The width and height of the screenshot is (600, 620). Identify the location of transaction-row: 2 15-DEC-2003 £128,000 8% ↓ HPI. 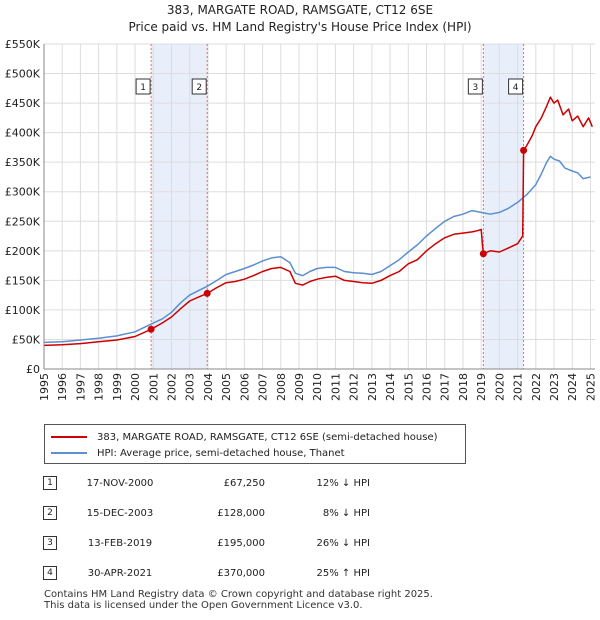
(300, 513).